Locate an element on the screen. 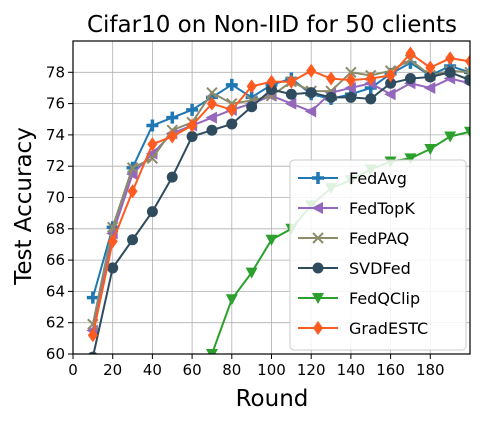 The width and height of the screenshot is (488, 422). legend-label: FedTopK is located at coordinates (382, 208).